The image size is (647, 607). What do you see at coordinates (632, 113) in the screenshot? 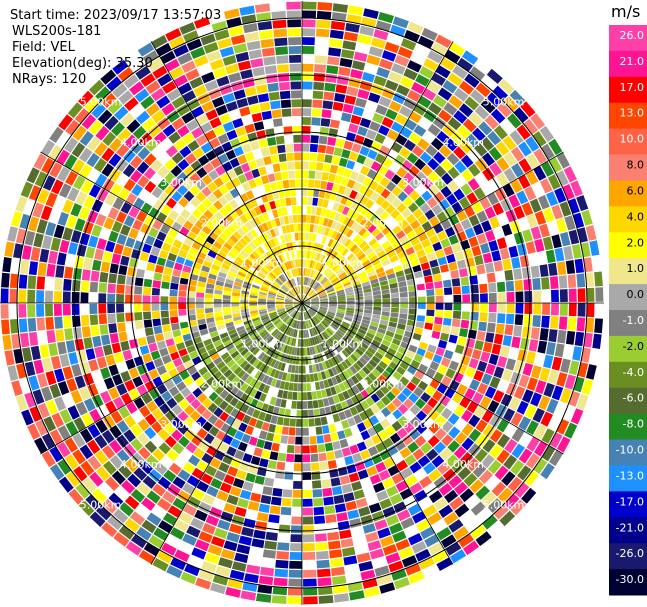
I see `colorbar-tick-label: 13.0` at bounding box center [632, 113].